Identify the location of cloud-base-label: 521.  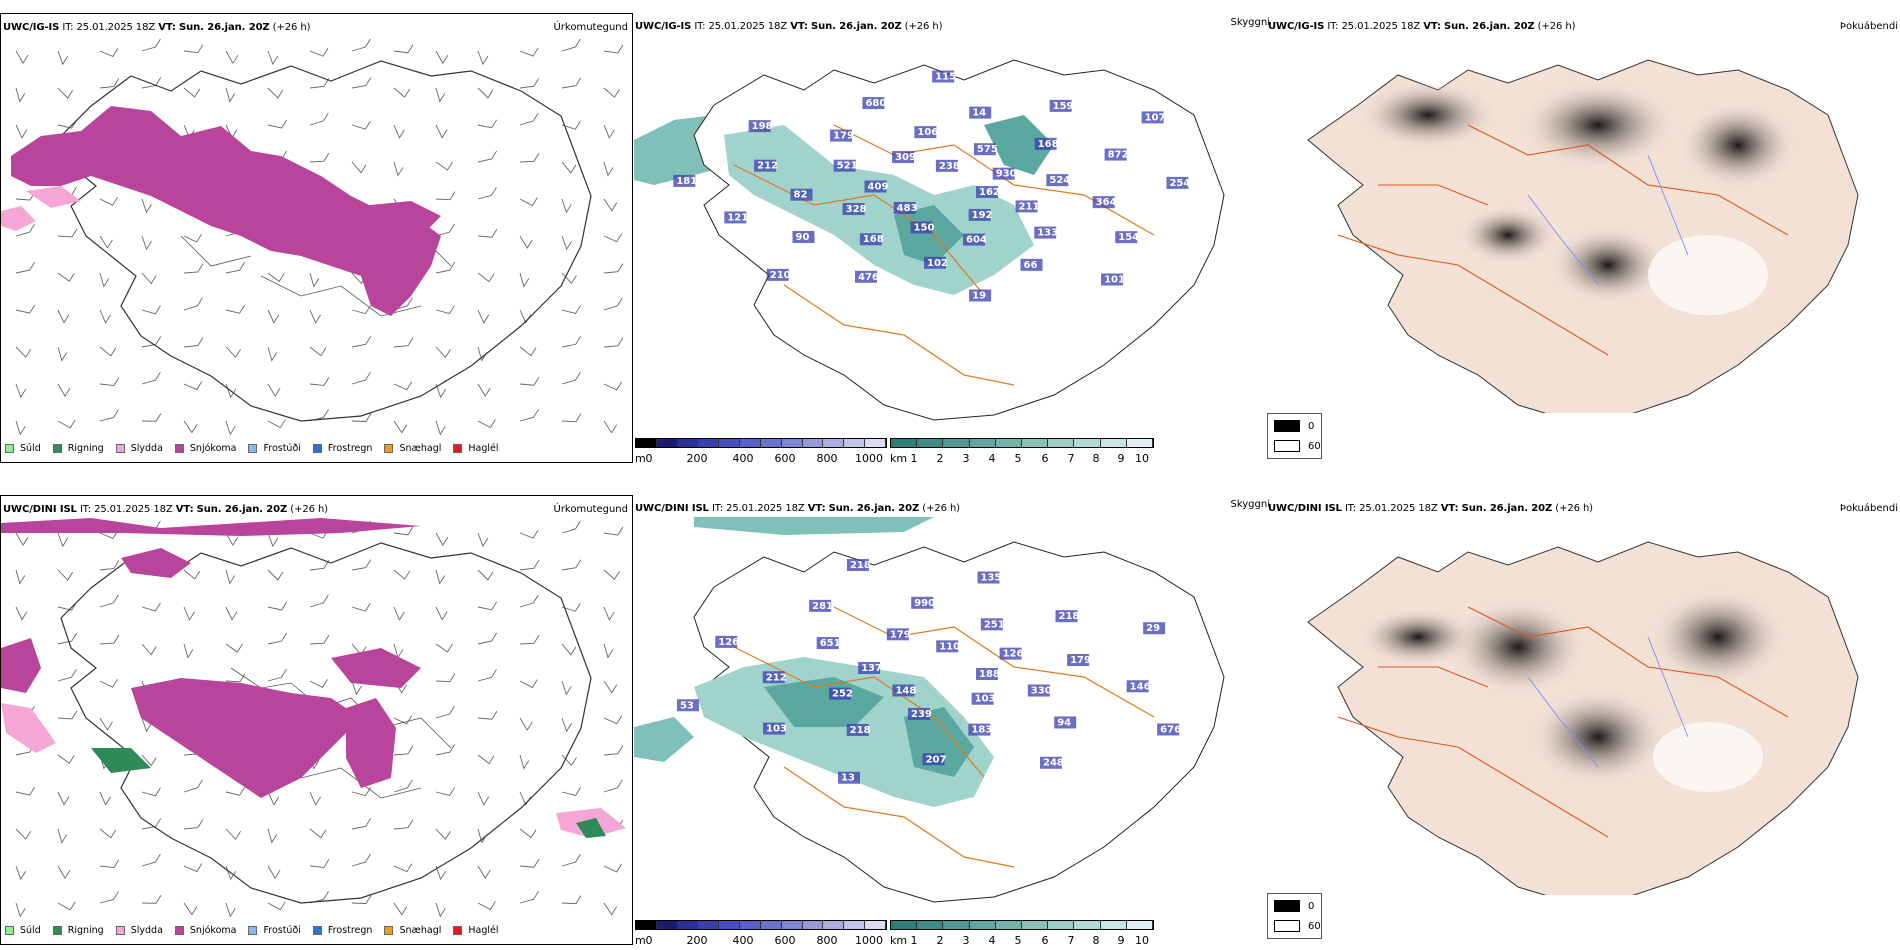
(847, 166).